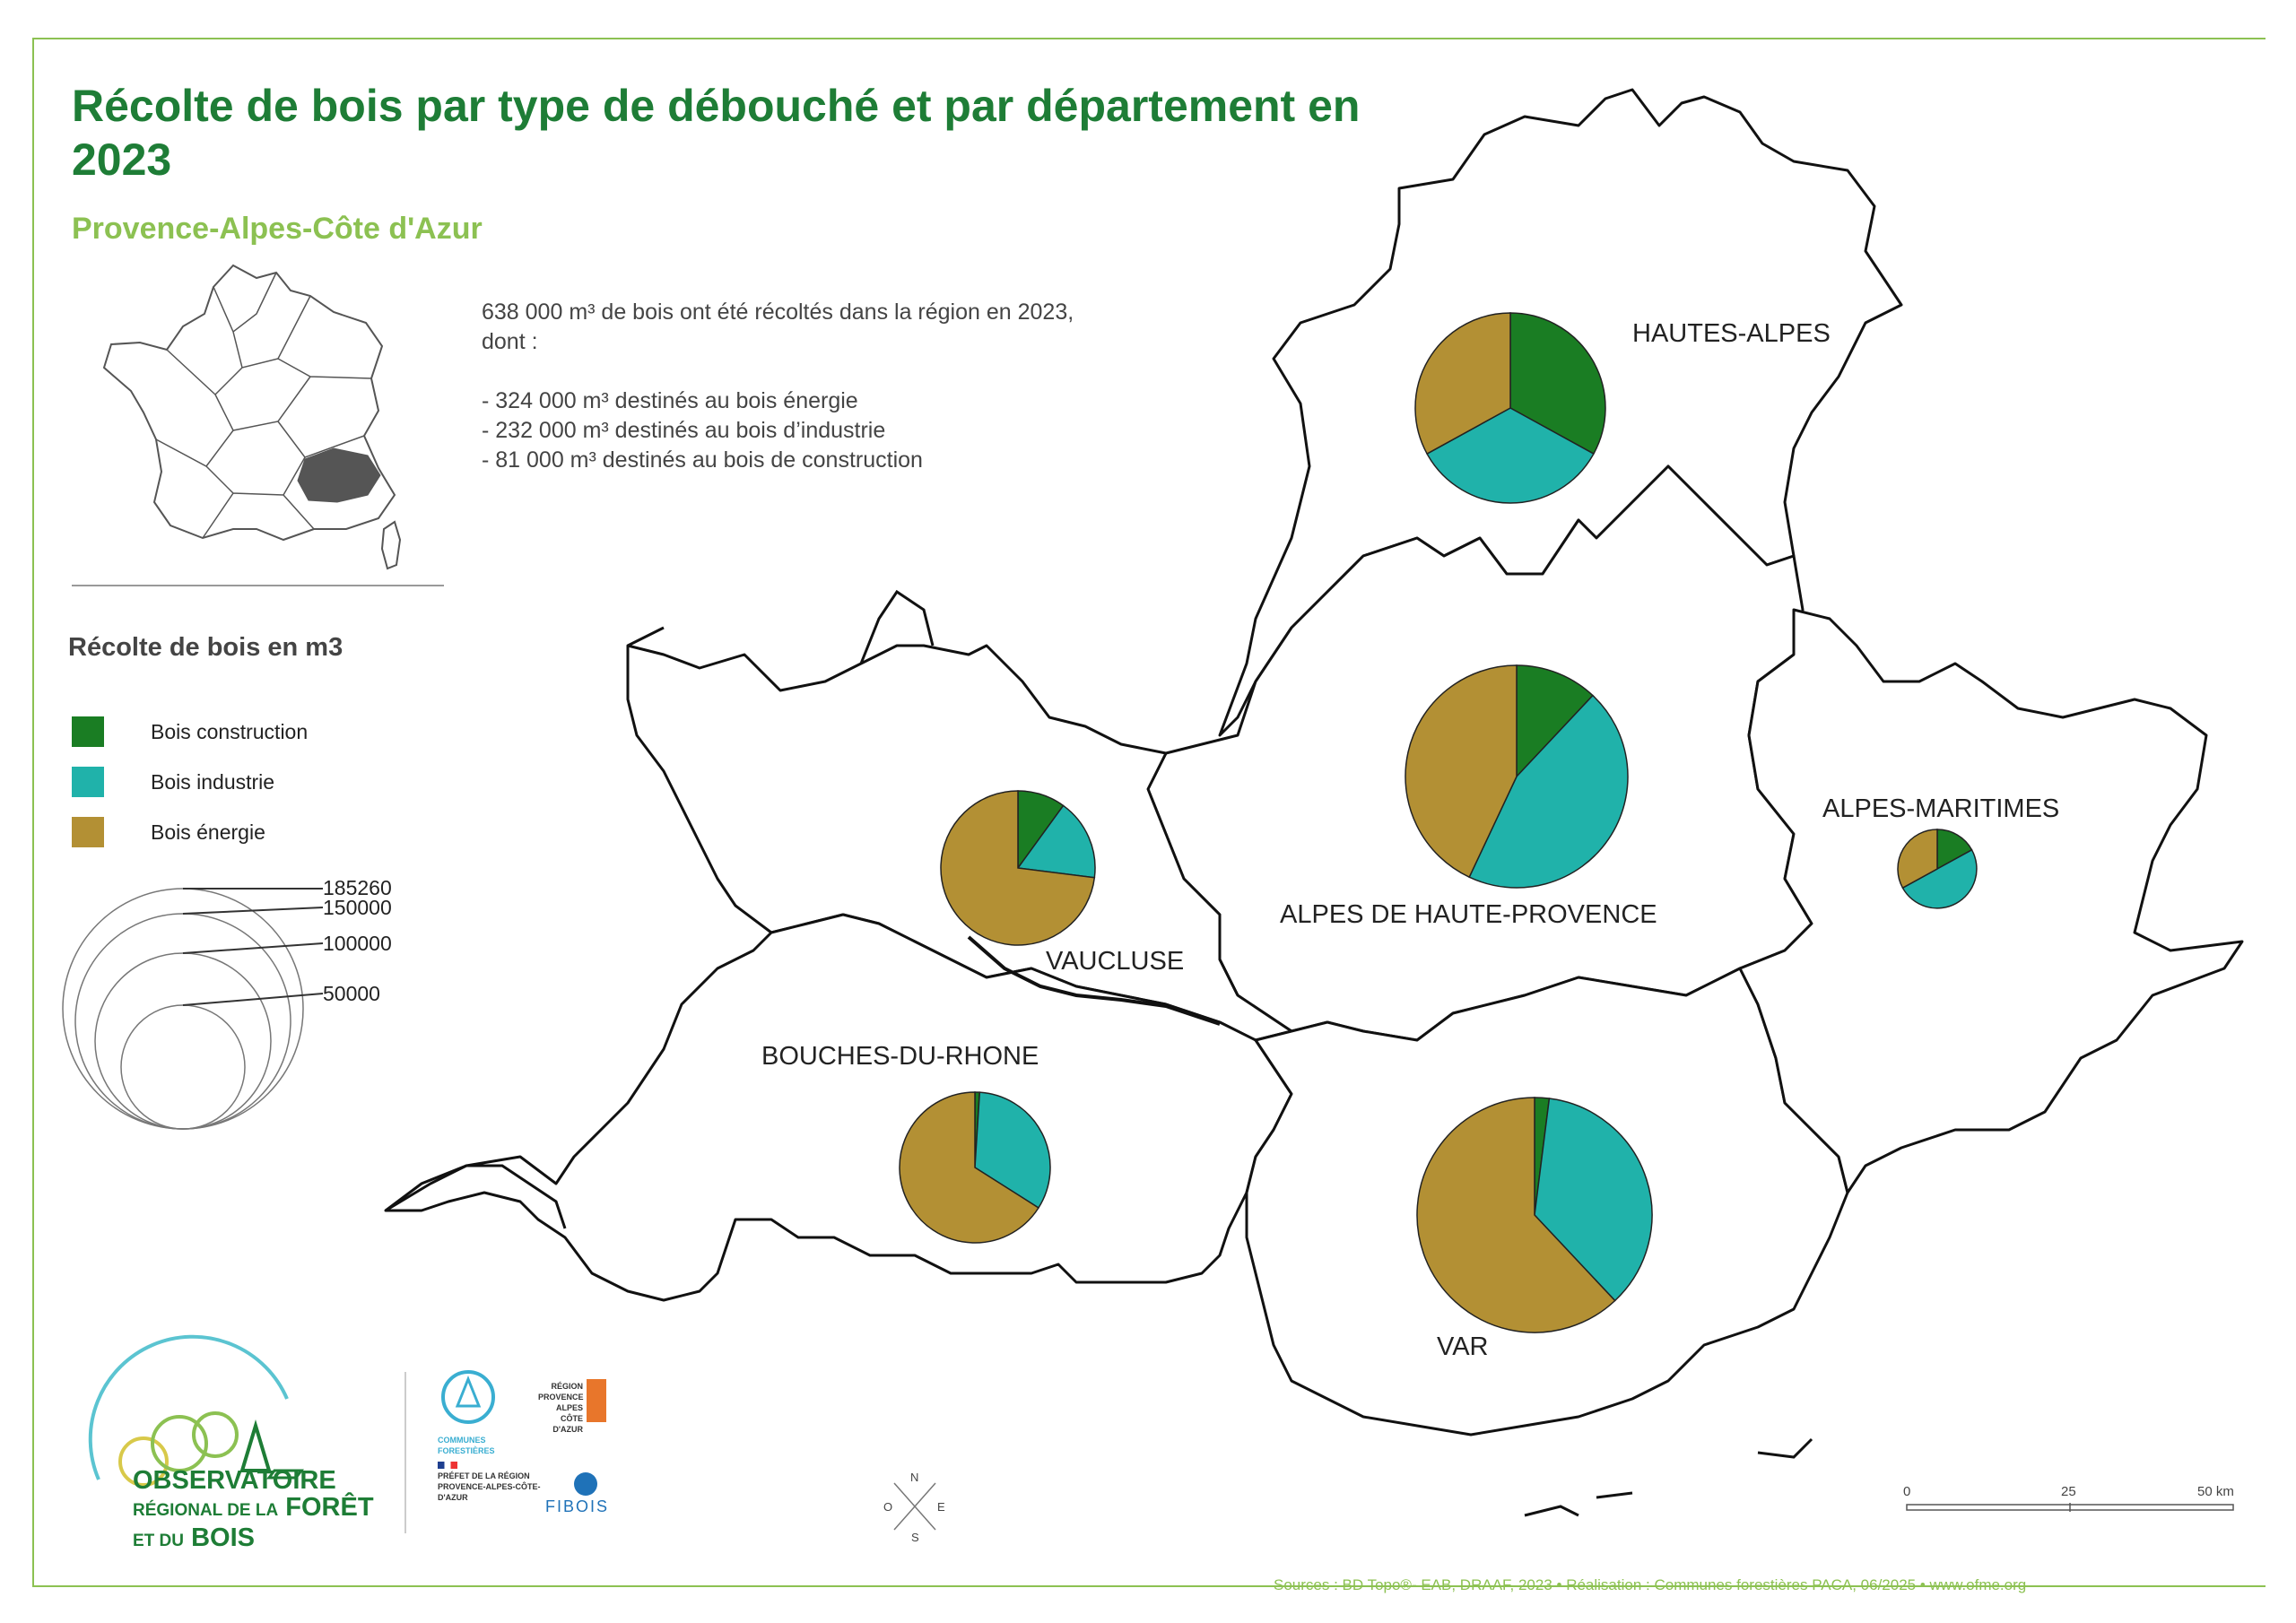  I want to click on dept-label-bouches-du-rhone: BOUCHES-DU-RHONE, so click(900, 1056).